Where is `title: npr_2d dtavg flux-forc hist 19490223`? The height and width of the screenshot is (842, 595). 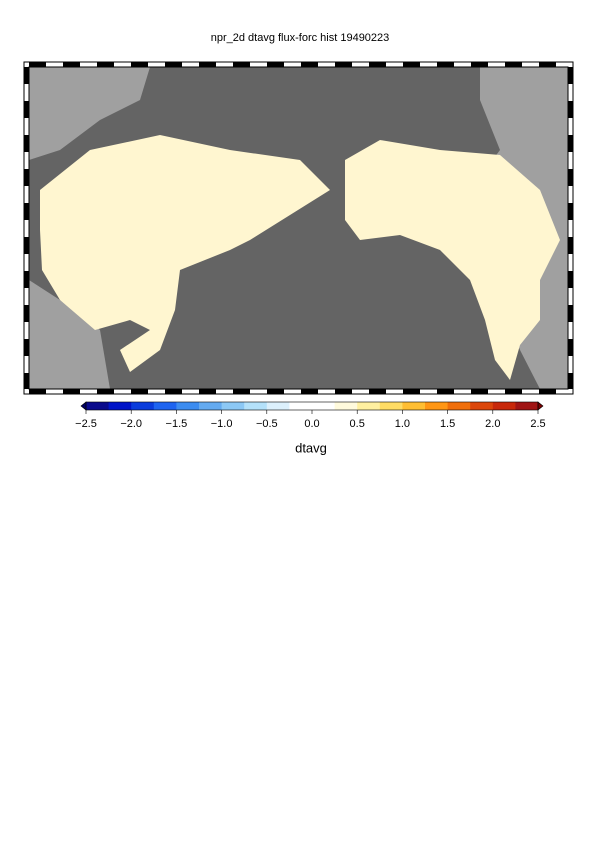 title: npr_2d dtavg flux-forc hist 19490223 is located at coordinates (300, 38).